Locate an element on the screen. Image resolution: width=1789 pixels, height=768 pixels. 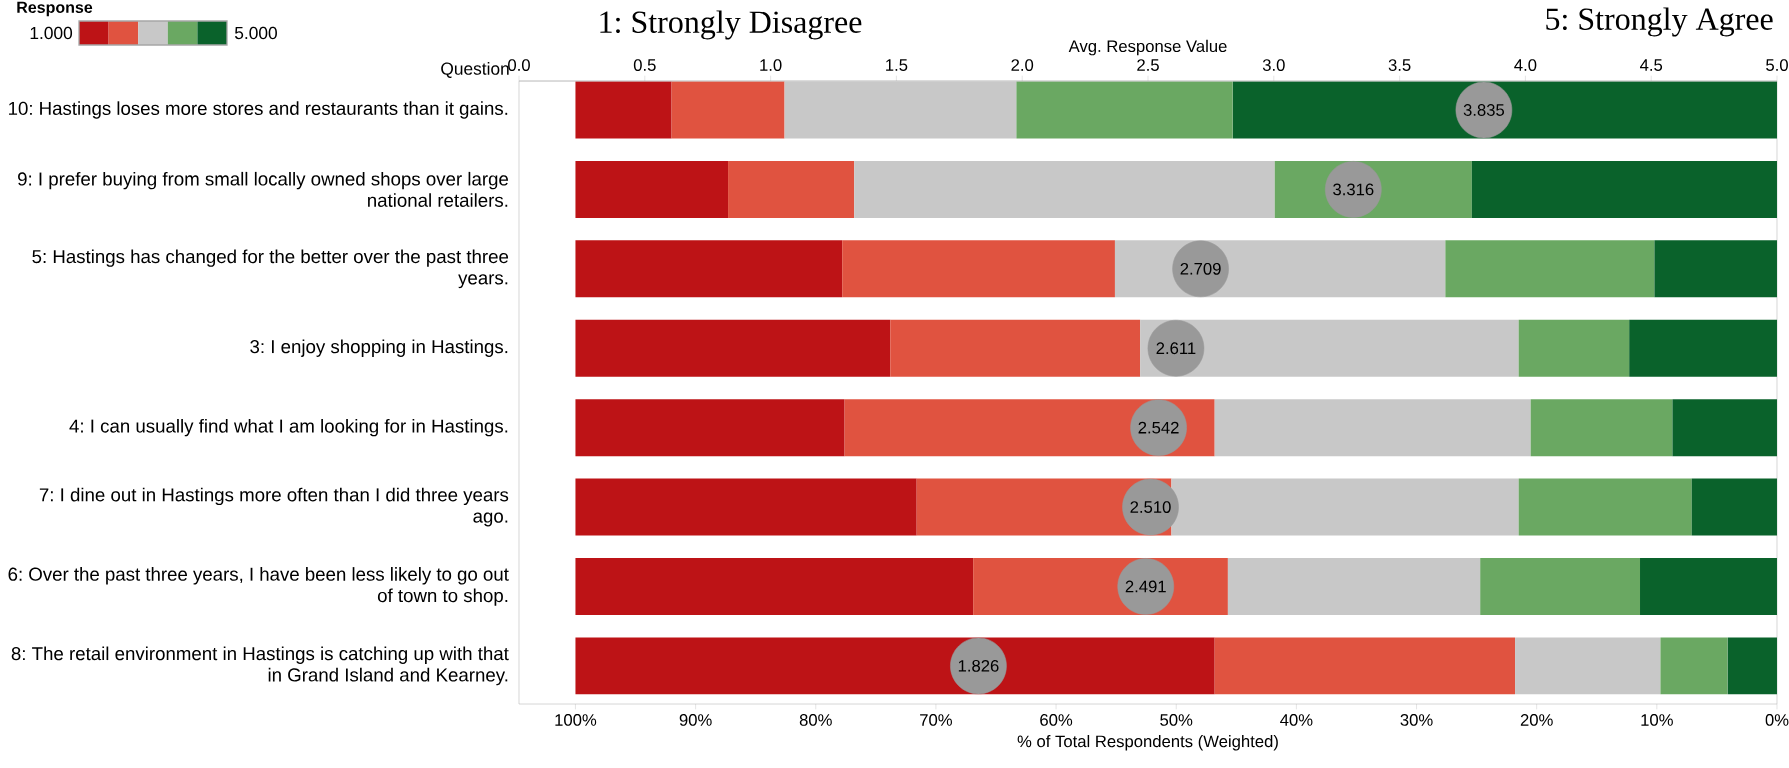
text: 1.000 is located at coordinates (51, 33).